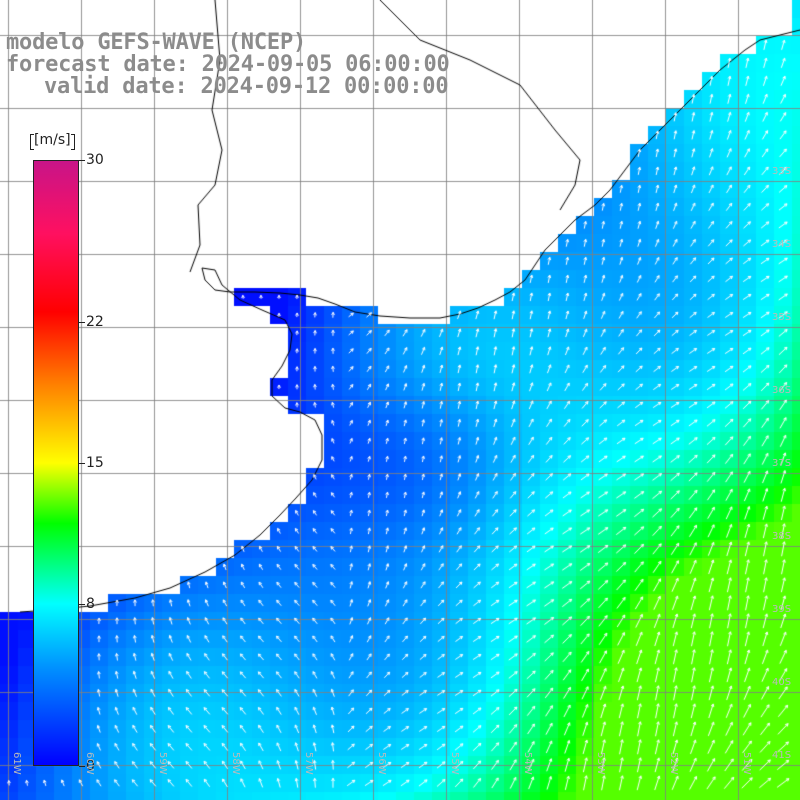 Image resolution: width=800 pixels, height=800 pixels. What do you see at coordinates (782, 463) in the screenshot?
I see `latitude-label: 37S` at bounding box center [782, 463].